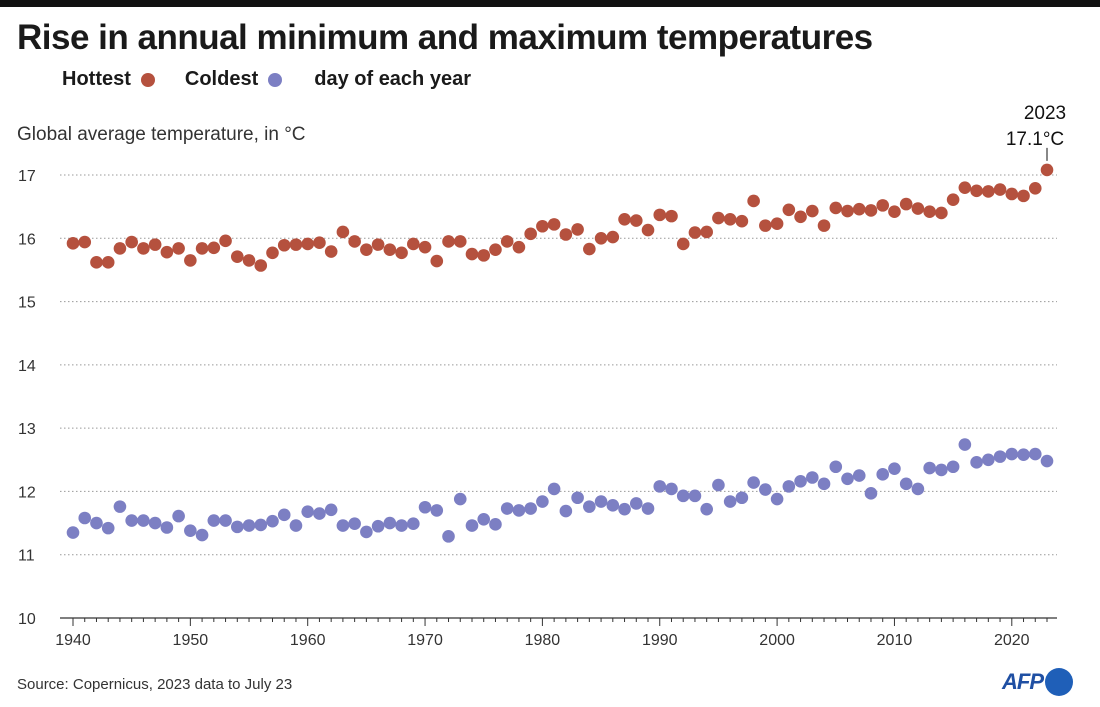 The height and width of the screenshot is (707, 1100). What do you see at coordinates (96, 79) in the screenshot?
I see `legend-hottest-label: Hottest` at bounding box center [96, 79].